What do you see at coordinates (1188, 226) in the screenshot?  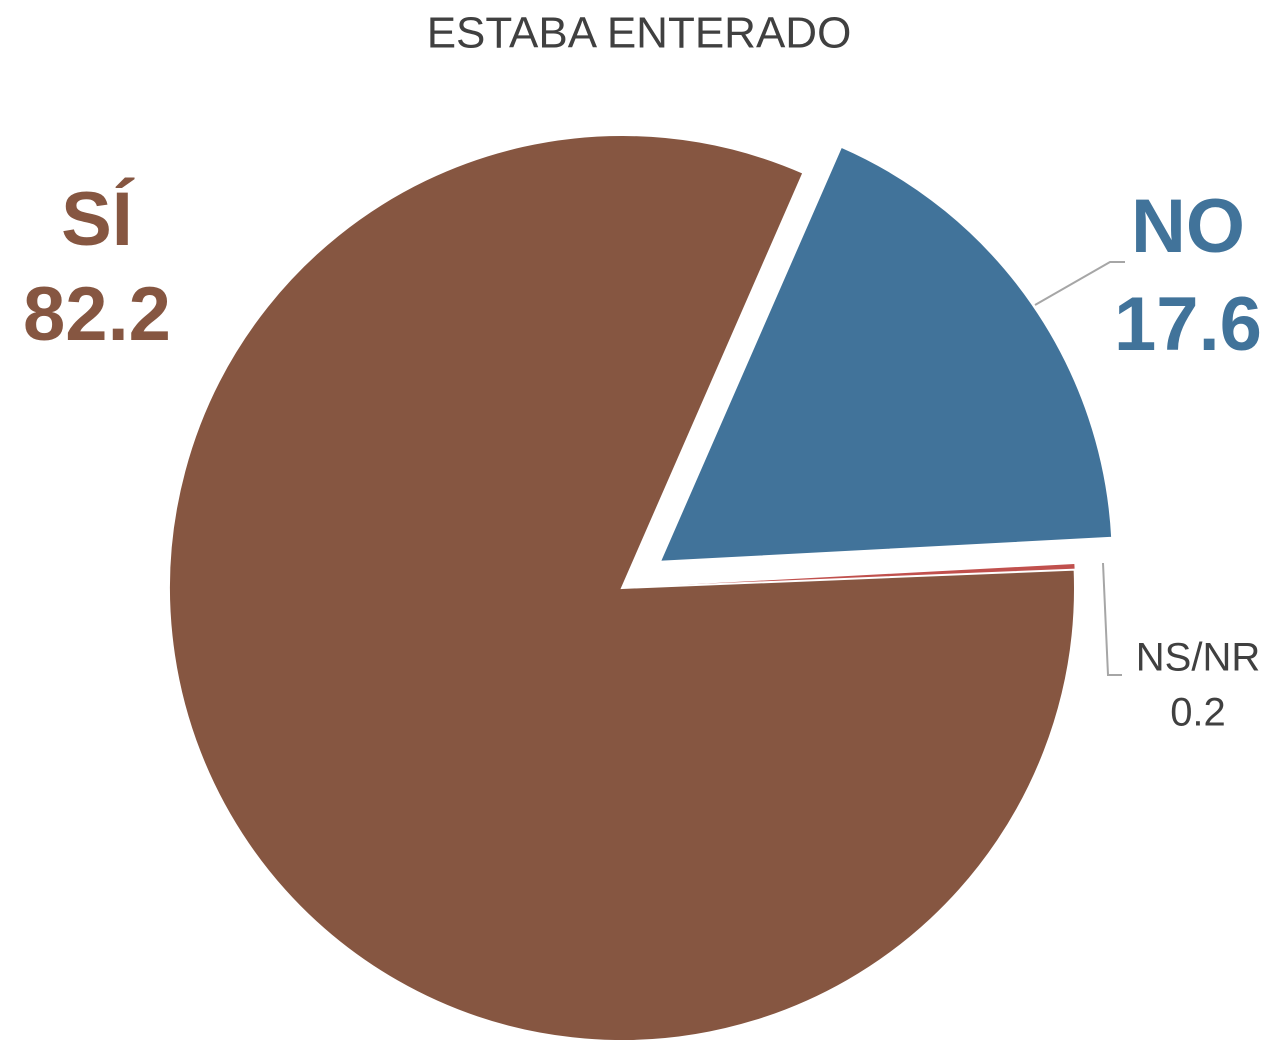 I see `slice-label: NO` at bounding box center [1188, 226].